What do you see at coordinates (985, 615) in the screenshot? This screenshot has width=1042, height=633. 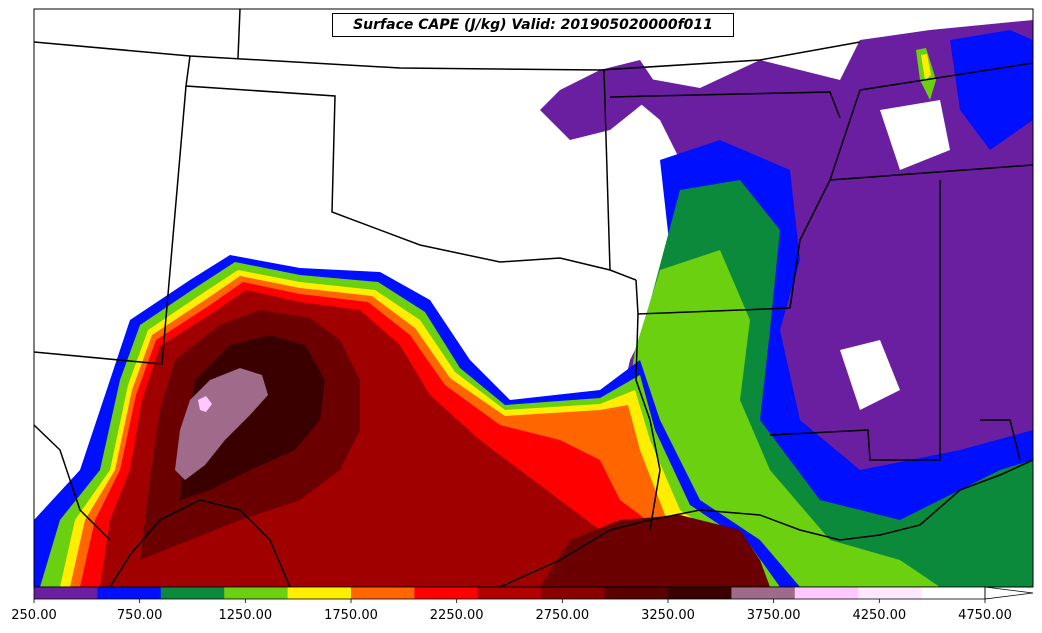 I see `colorbar-tick-label: 4750.00` at bounding box center [985, 615].